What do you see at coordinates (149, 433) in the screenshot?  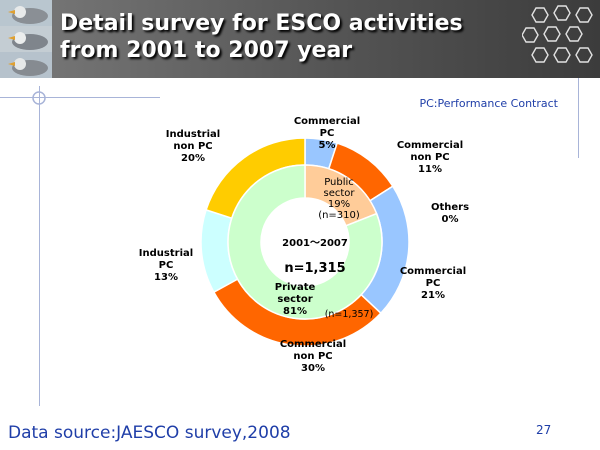 I see `data-source: Data source:JAESCO survey,2008` at bounding box center [149, 433].